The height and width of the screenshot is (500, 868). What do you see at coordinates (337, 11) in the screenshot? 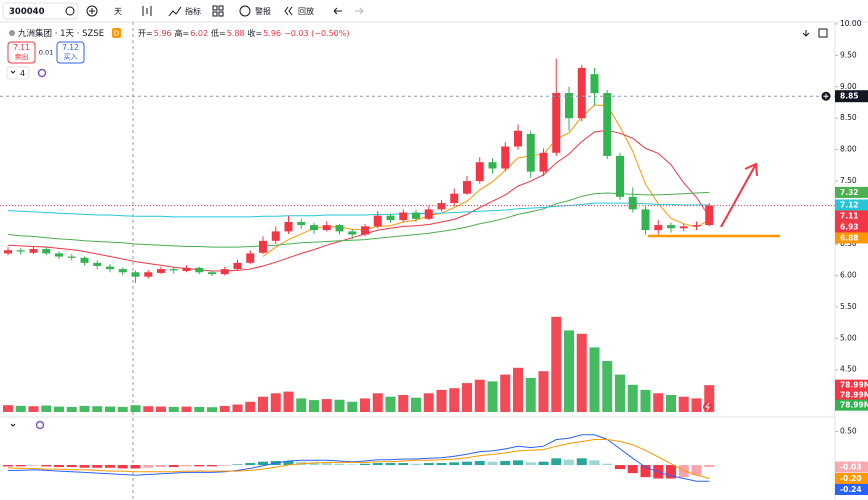
I see `undo-icon` at bounding box center [337, 11].